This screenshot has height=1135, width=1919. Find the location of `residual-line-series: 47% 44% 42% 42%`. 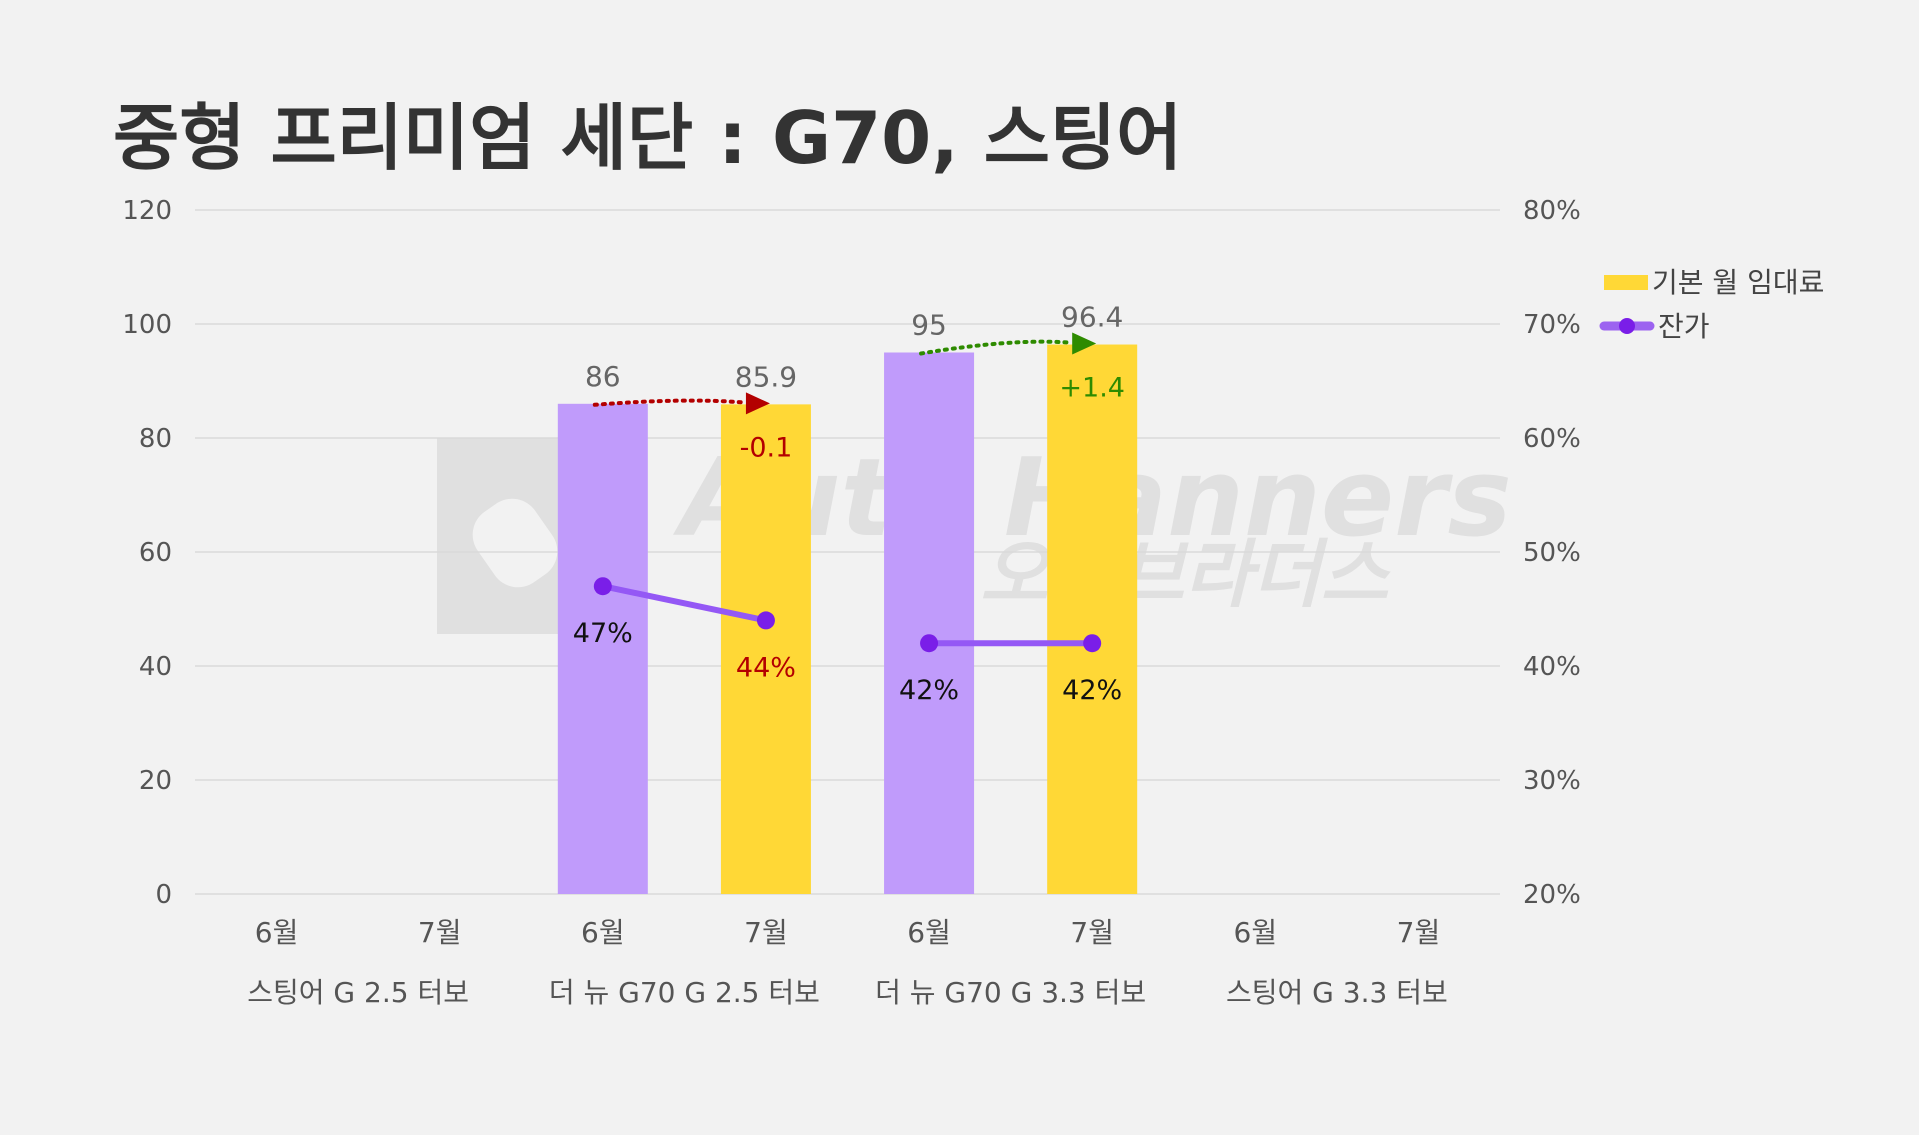

residual-line-series: 47% 44% 42% 42% is located at coordinates (847, 641).